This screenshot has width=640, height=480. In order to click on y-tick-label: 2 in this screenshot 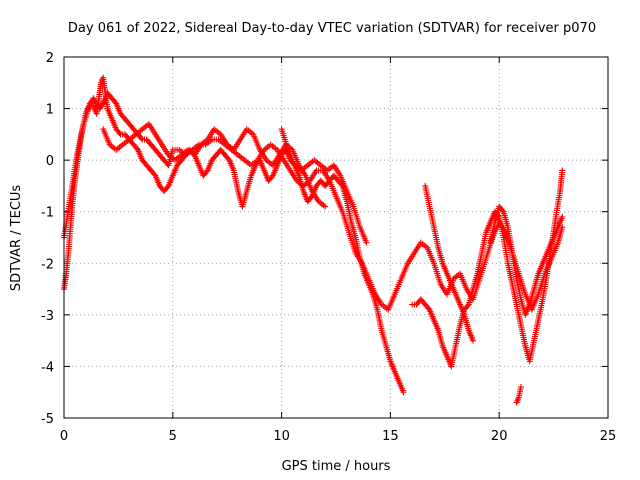, I will do `click(50, 58)`.